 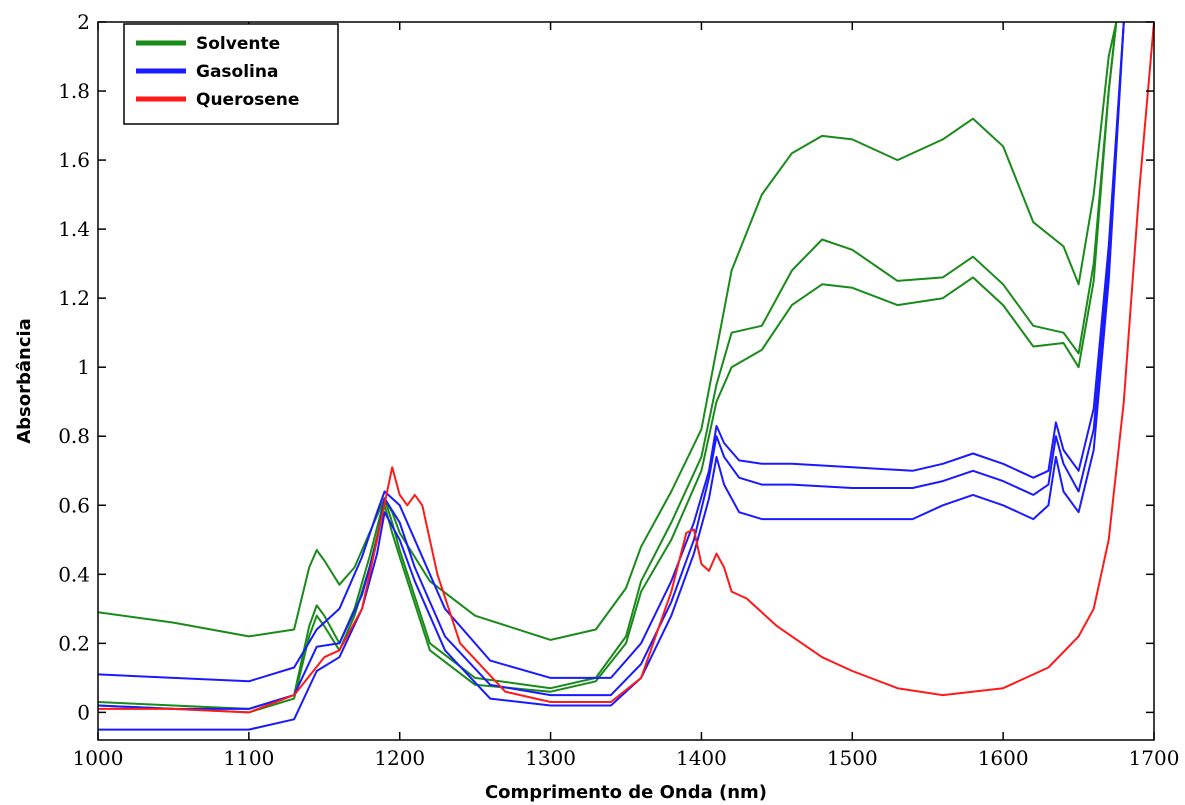 What do you see at coordinates (74, 436) in the screenshot?
I see `y-tick-label: 0.8` at bounding box center [74, 436].